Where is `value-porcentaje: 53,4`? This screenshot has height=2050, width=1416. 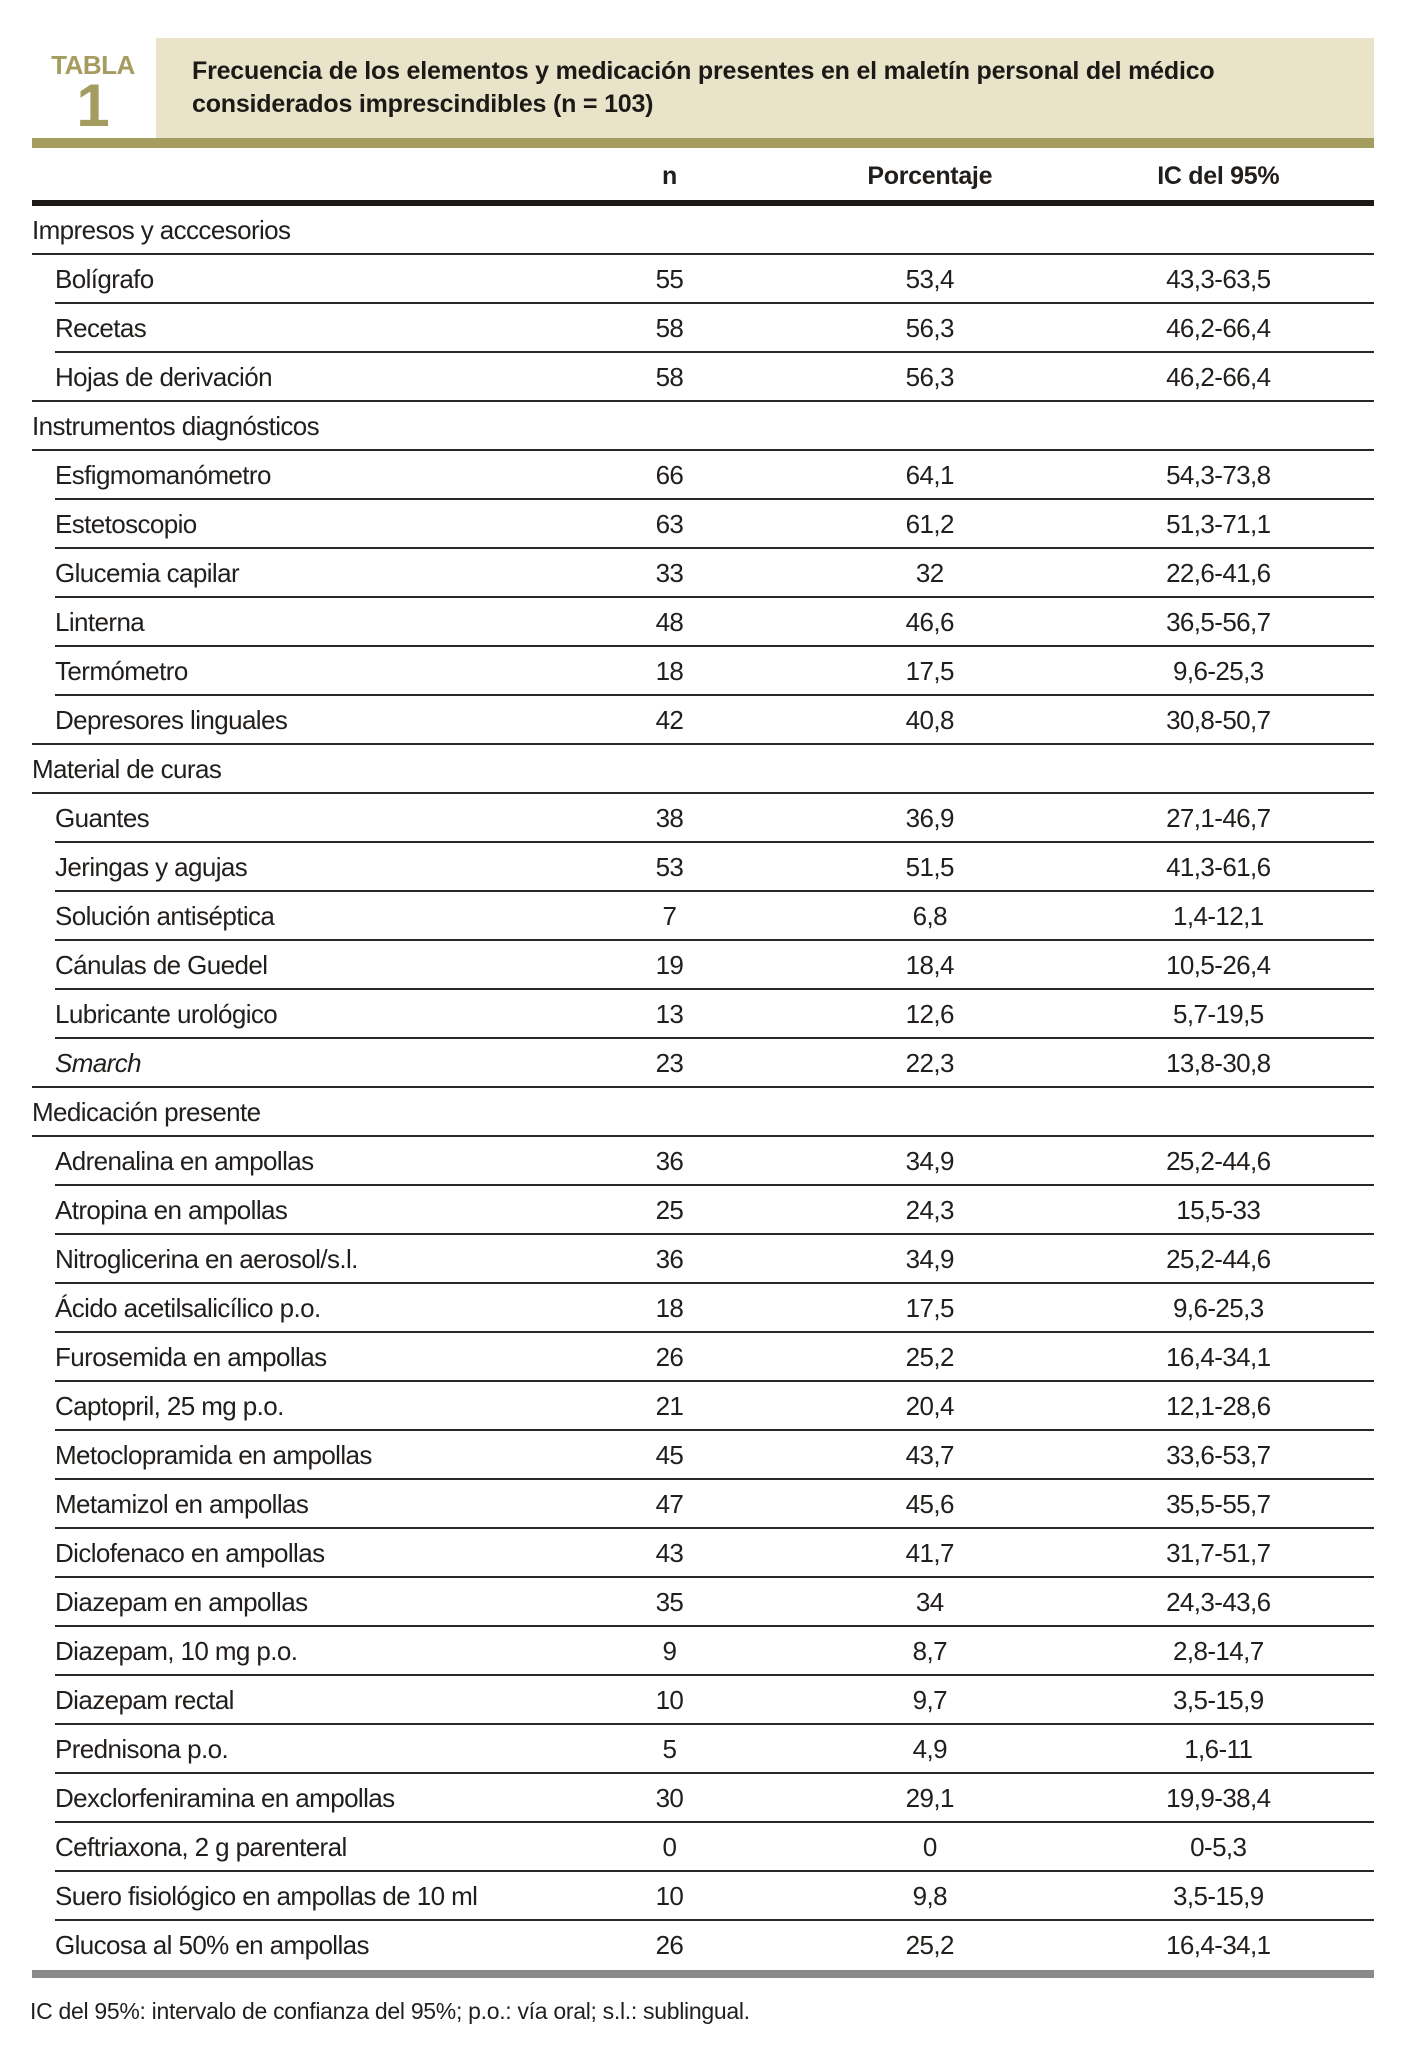 value-porcentaje: 53,4 is located at coordinates (930, 279).